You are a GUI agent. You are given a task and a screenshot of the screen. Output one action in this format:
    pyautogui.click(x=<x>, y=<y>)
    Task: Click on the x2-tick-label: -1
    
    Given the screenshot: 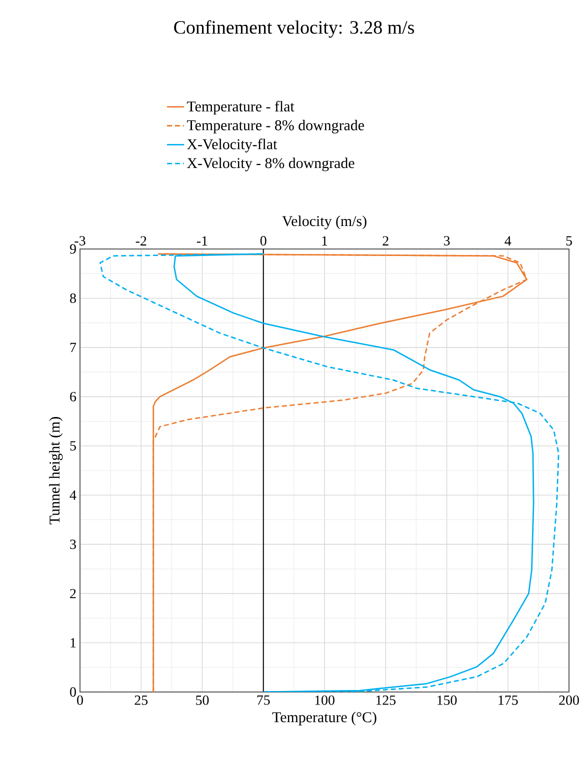 What is the action you would take?
    pyautogui.click(x=202, y=241)
    